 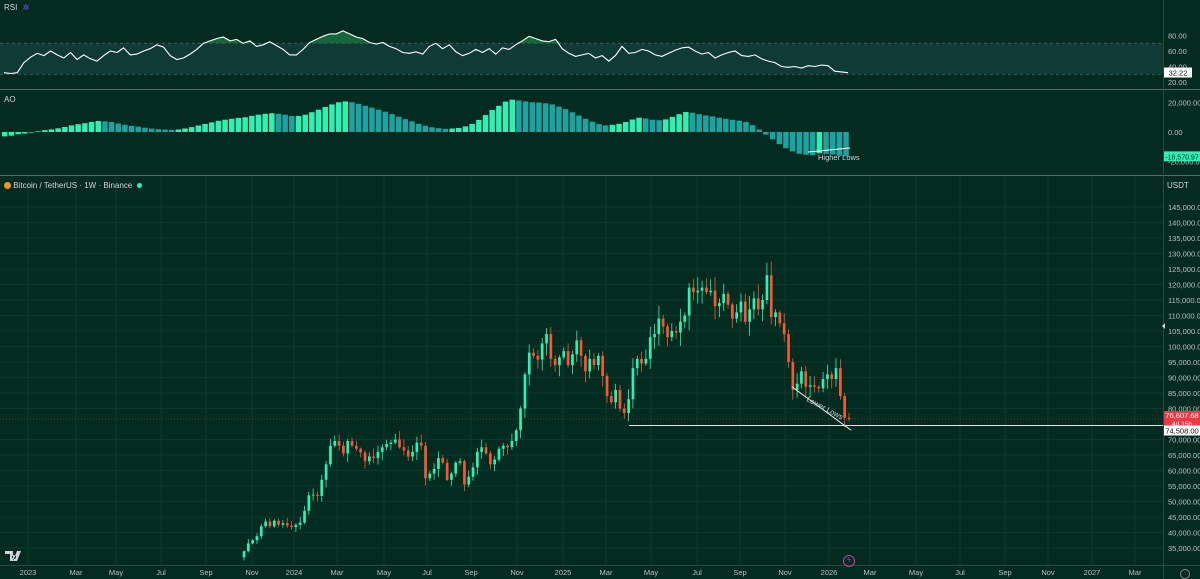 What do you see at coordinates (1184, 207) in the screenshot?
I see `price-axis-label: 145,000.00` at bounding box center [1184, 207].